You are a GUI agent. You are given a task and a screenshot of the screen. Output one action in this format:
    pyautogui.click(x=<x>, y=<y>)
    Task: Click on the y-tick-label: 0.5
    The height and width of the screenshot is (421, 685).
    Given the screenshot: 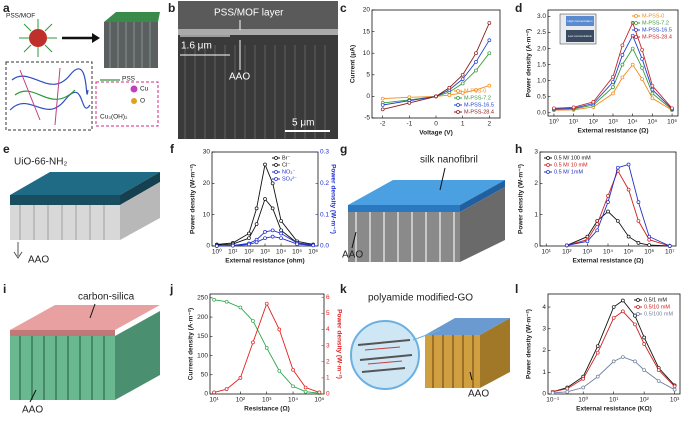 What is the action you would take?
    pyautogui.click(x=541, y=96)
    